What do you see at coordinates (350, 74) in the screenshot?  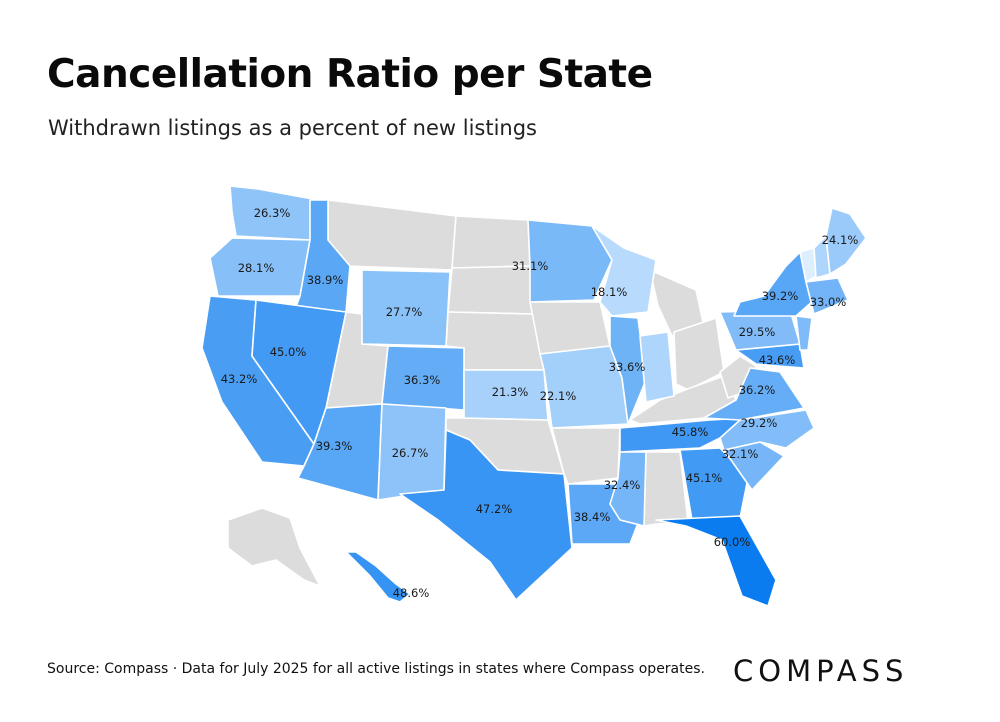 I see `chart-title: Cancellation Ratio per State` at bounding box center [350, 74].